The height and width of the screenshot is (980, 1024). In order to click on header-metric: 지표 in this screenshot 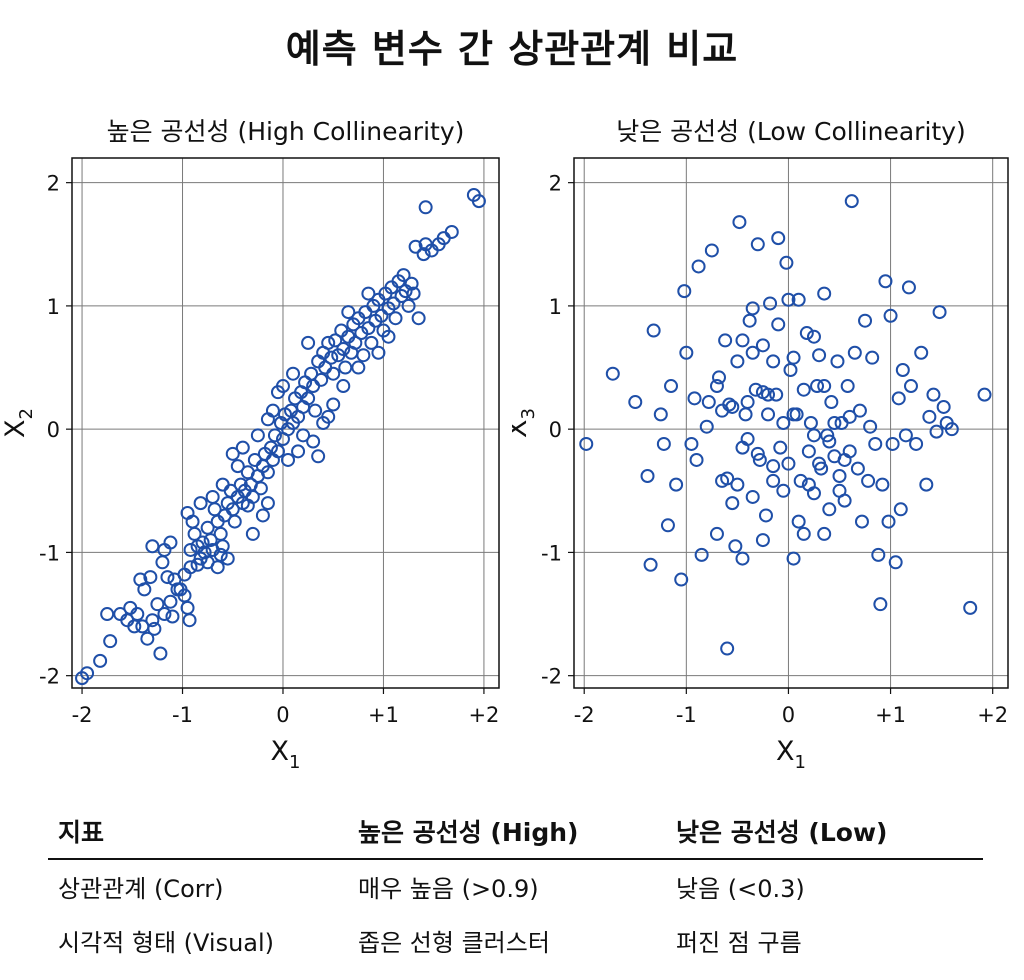, I will do `click(81, 832)`.